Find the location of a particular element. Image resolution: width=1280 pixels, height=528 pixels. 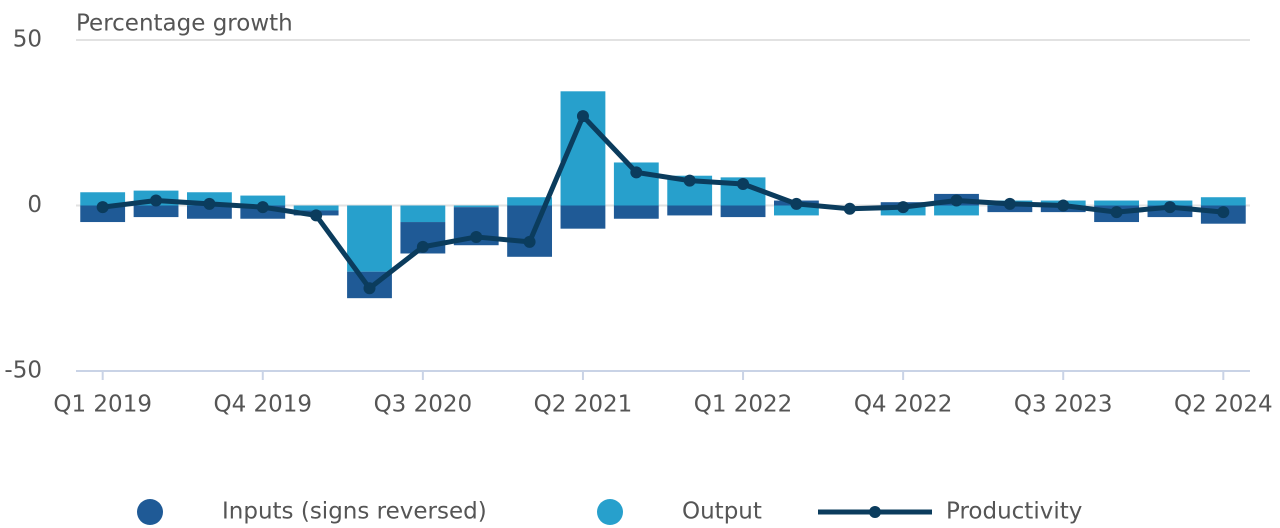

y-axis-title: Percentage growth is located at coordinates (184, 24).